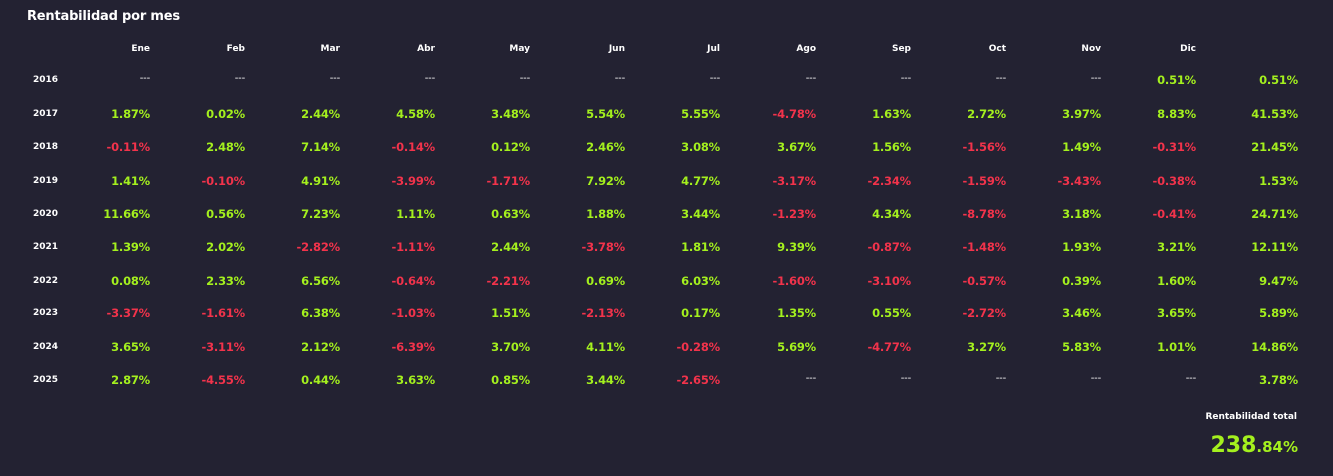  What do you see at coordinates (698, 380) in the screenshot?
I see `return-cell: -2.65%` at bounding box center [698, 380].